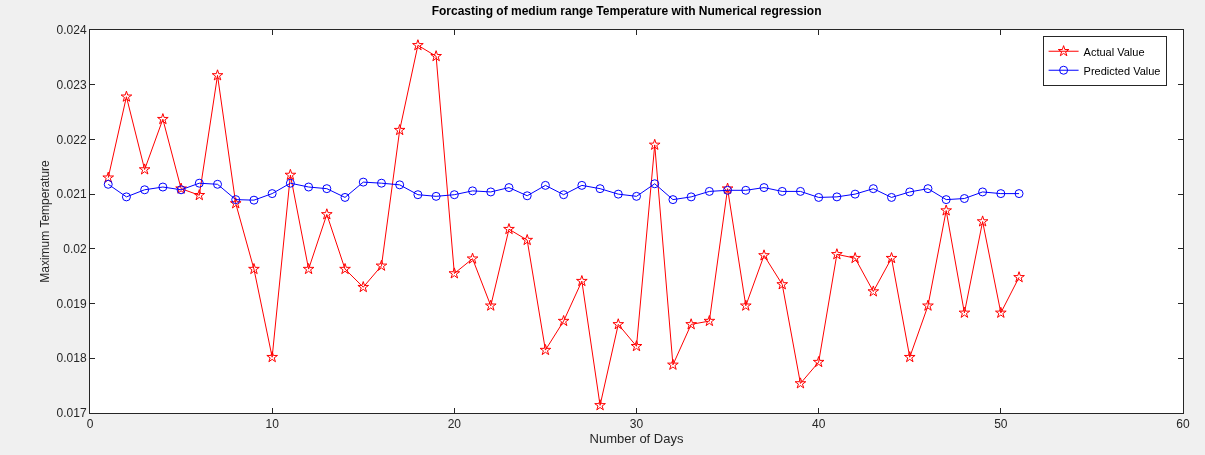  Describe the element at coordinates (1122, 70) in the screenshot. I see `legend-label: Predicted Value` at that location.